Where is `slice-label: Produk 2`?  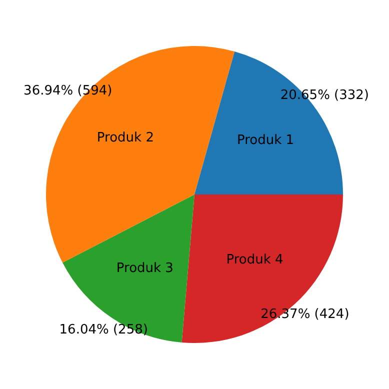 slice-label: Produk 2 is located at coordinates (125, 138).